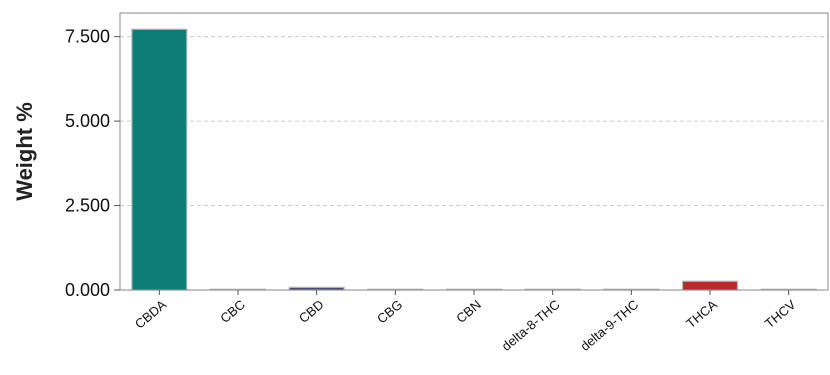  What do you see at coordinates (311, 311) in the screenshot?
I see `x-tick-label: CBD` at bounding box center [311, 311].